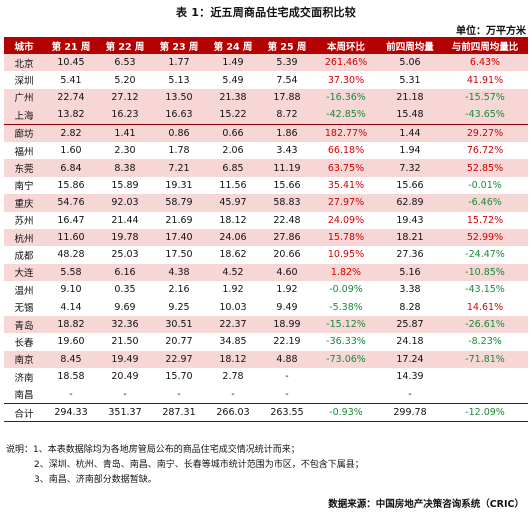  I want to click on cell-w24: 45.97, so click(233, 203).